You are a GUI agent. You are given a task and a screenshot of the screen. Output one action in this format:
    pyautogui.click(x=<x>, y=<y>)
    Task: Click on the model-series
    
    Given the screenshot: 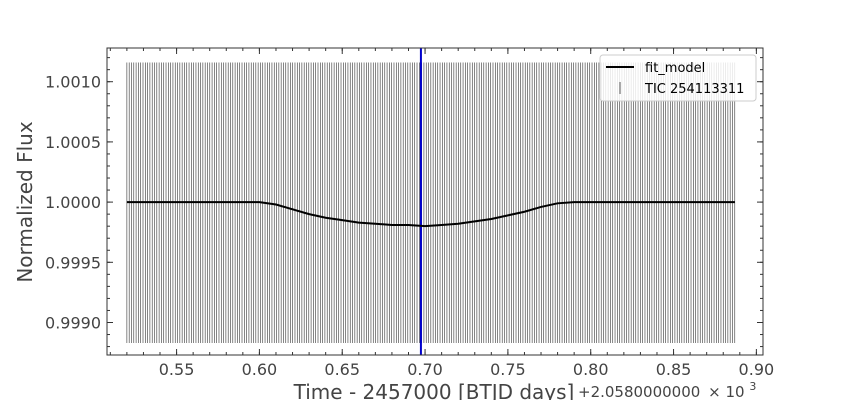 What is the action you would take?
    pyautogui.click(x=430, y=214)
    